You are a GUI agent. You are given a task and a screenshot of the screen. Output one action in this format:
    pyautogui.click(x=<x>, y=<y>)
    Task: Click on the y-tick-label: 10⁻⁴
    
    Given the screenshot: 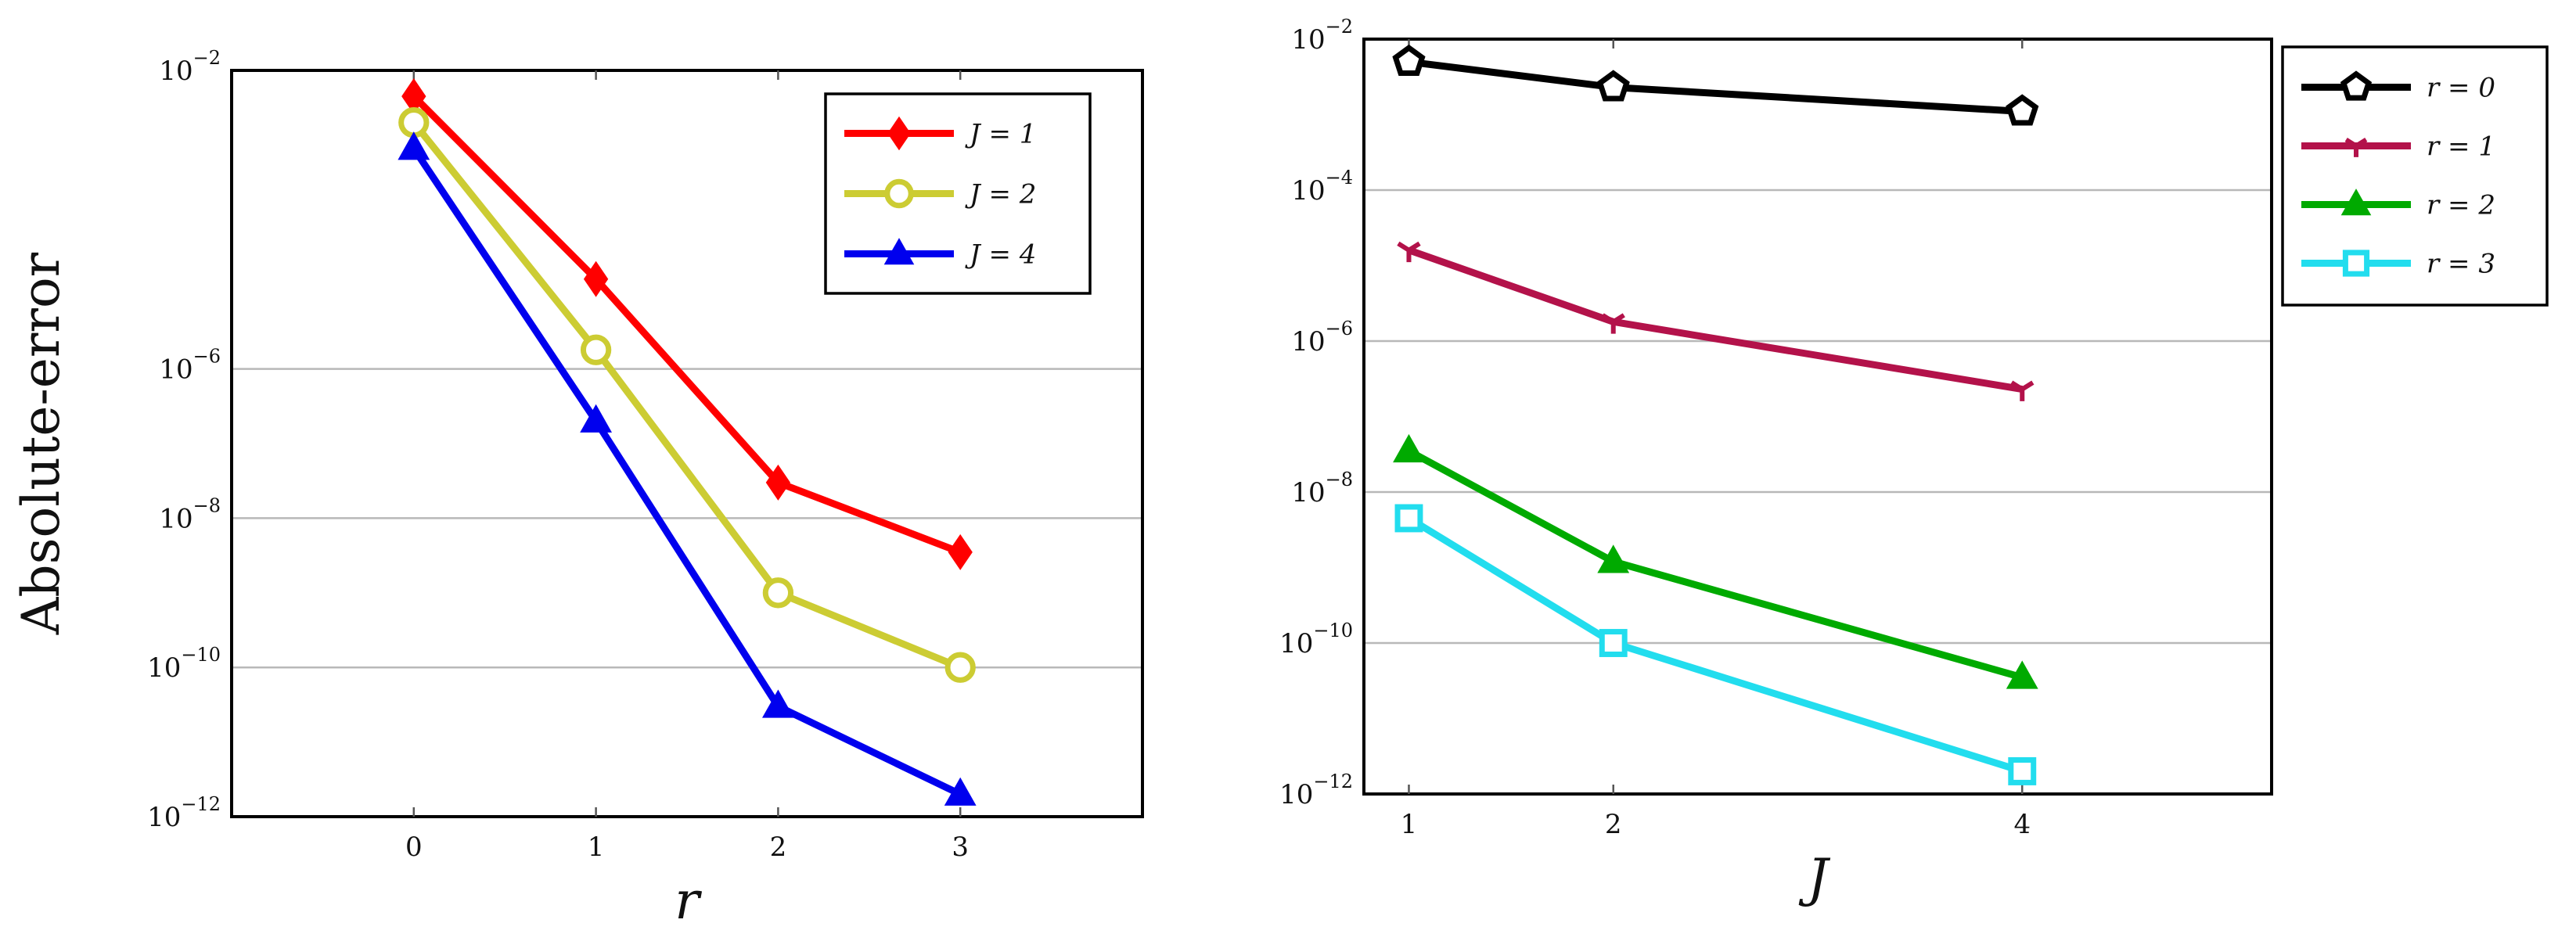 What is the action you would take?
    pyautogui.click(x=1322, y=187)
    